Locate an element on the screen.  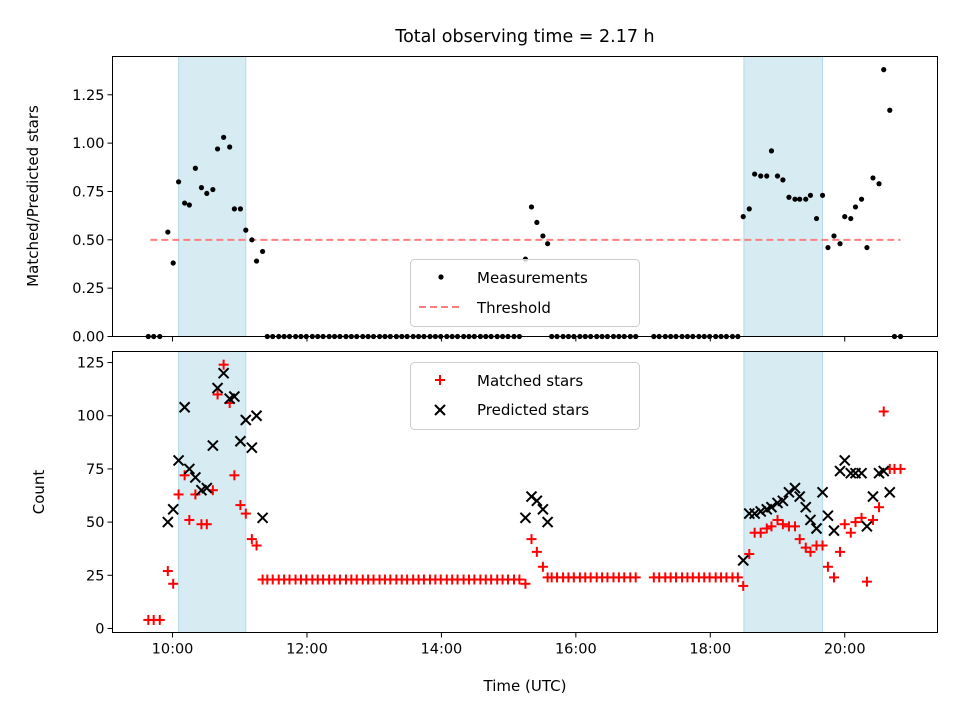
ratio-y-ticks: 0.00 0.25 0.50 0.75 1.00 1.25 is located at coordinates (92, 217).